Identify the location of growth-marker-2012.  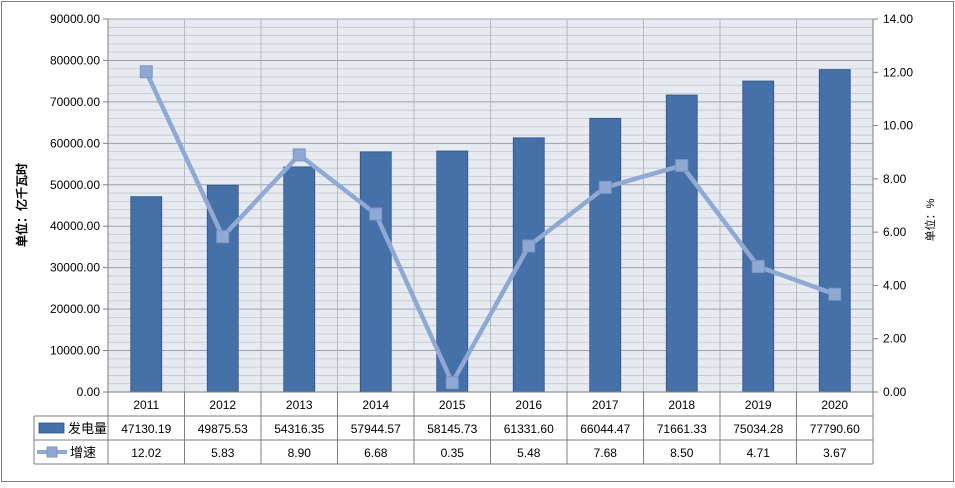
(223, 237).